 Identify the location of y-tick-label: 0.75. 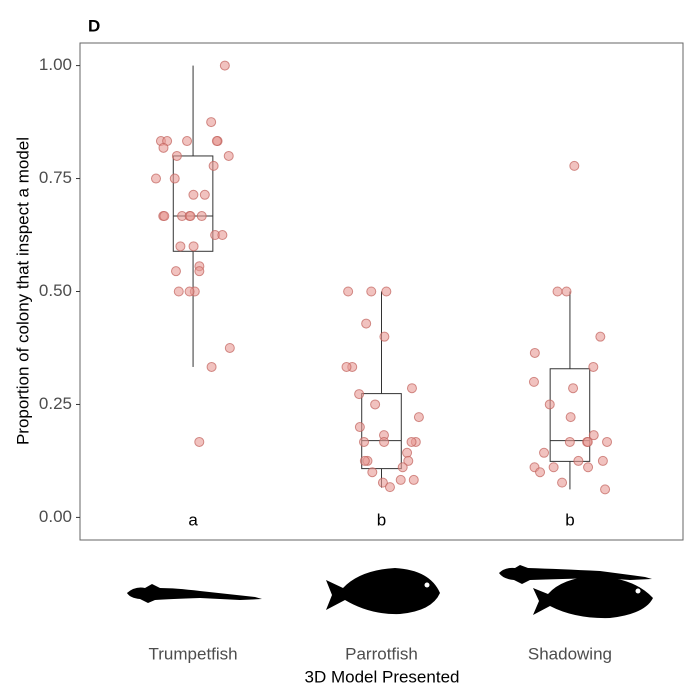
(55, 177).